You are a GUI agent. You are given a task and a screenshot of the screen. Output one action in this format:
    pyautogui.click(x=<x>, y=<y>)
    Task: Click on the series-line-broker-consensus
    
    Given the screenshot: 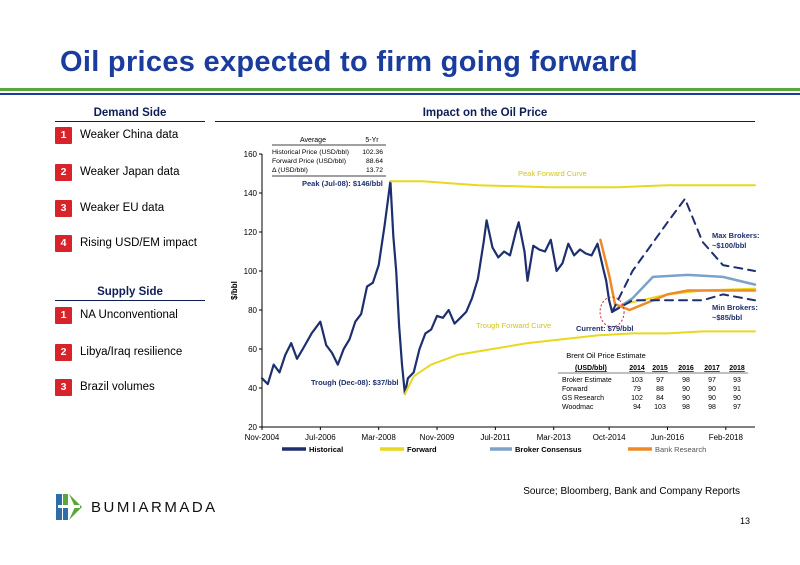 What is the action you would take?
    pyautogui.click(x=683, y=293)
    